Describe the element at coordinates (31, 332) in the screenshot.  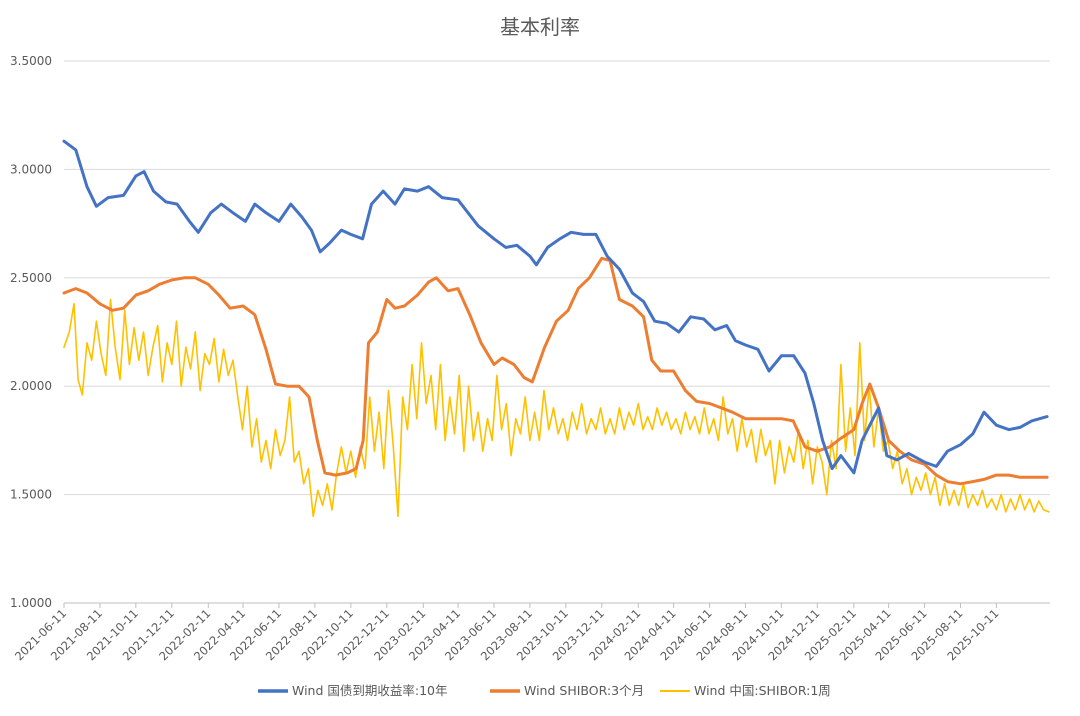
I see `y-axis-tick-labels: 1.0000 1.5000 2.0000 2.5000 3.0000 3.5000` at that location.